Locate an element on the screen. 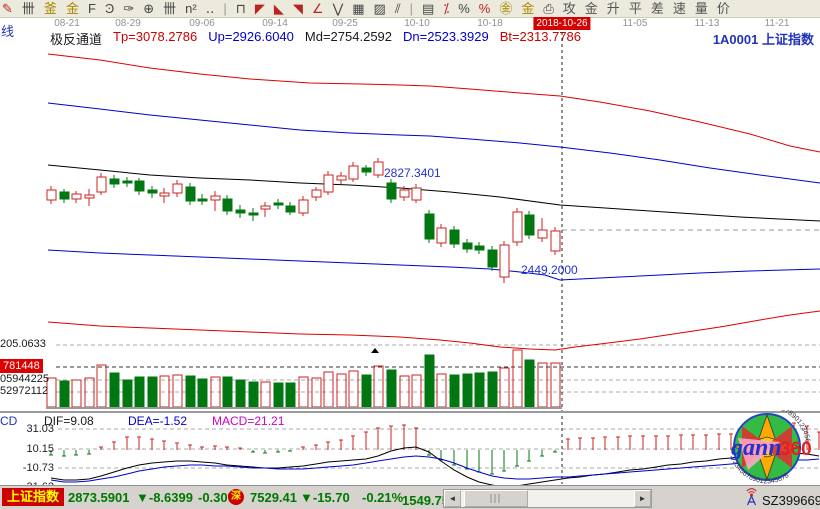  macd-panel-label: CD is located at coordinates (9, 421).